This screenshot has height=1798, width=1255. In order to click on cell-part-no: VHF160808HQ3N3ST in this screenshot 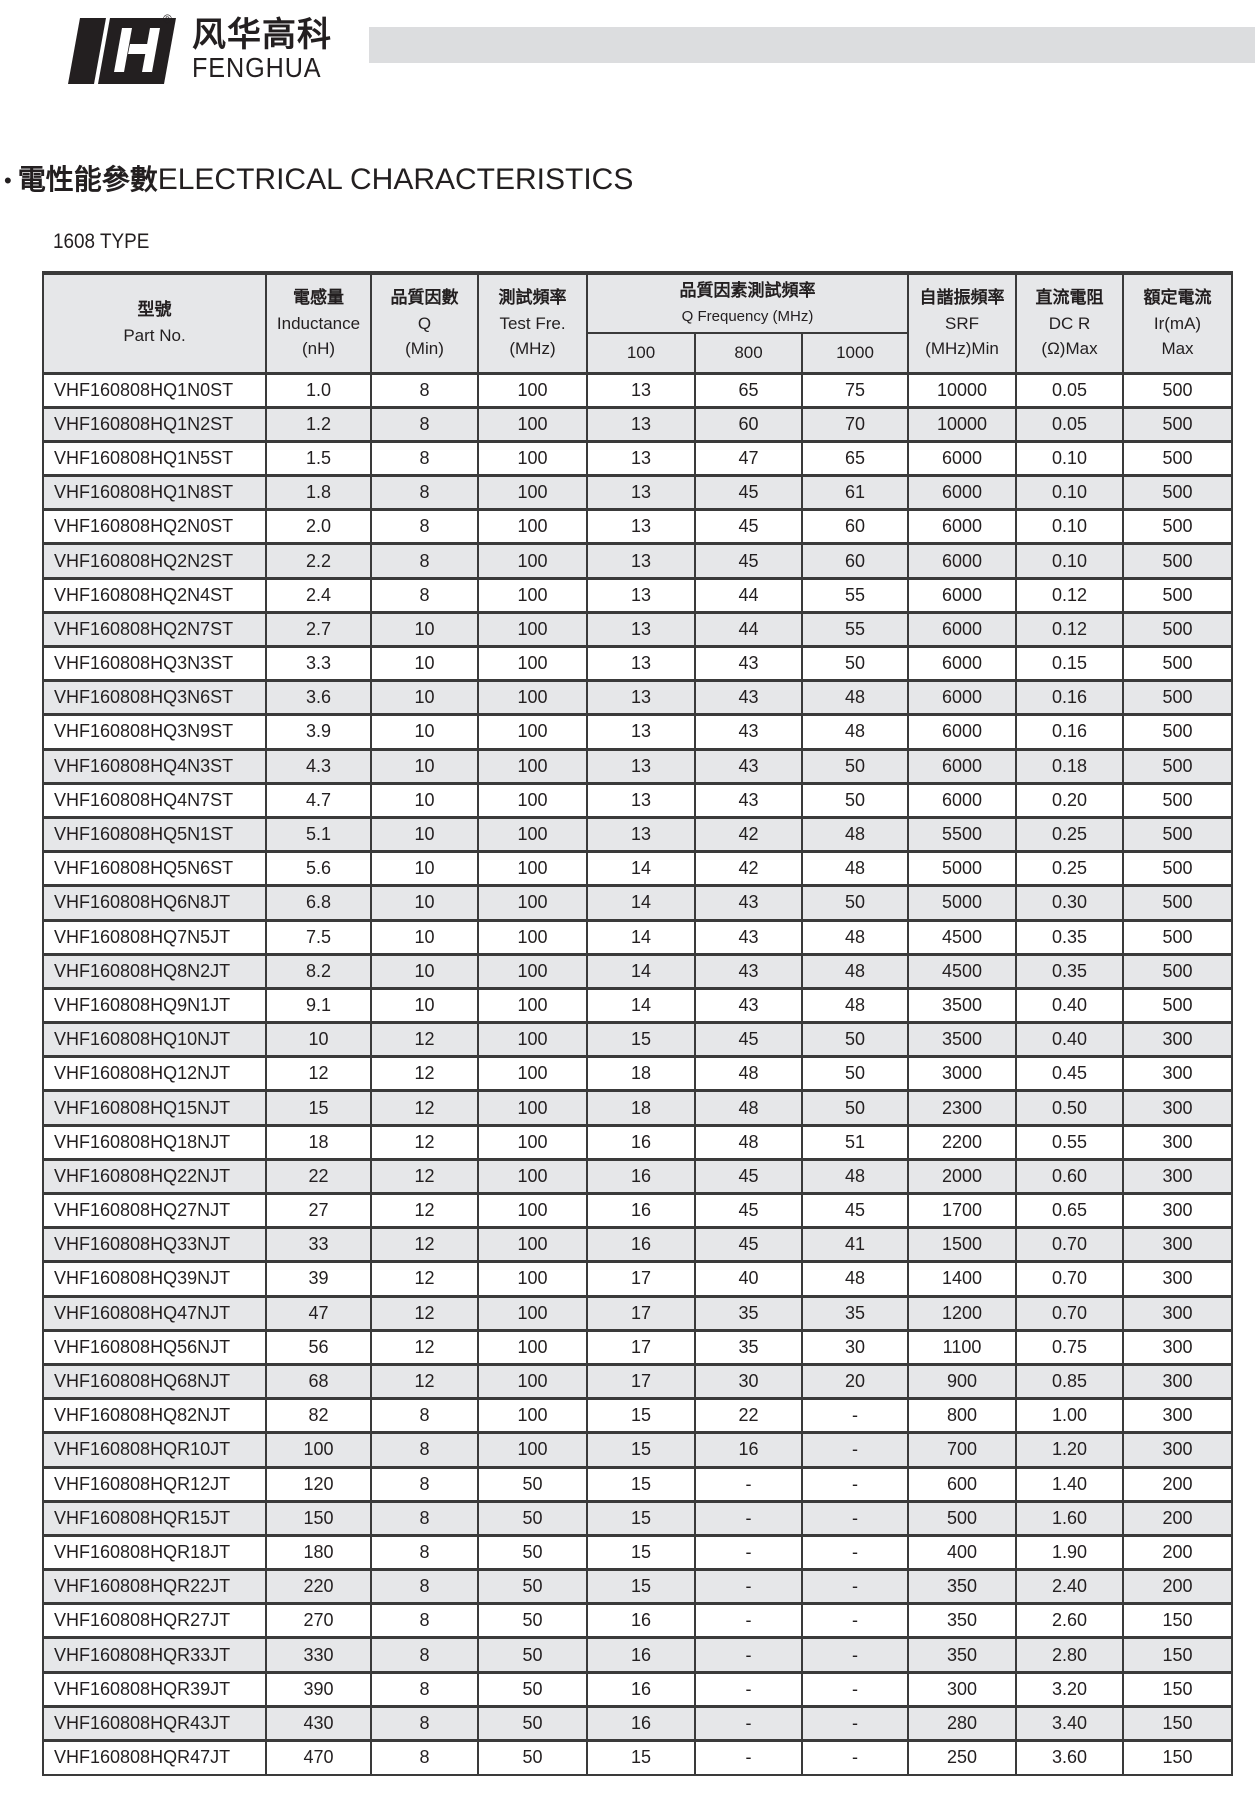, I will do `click(154, 663)`.